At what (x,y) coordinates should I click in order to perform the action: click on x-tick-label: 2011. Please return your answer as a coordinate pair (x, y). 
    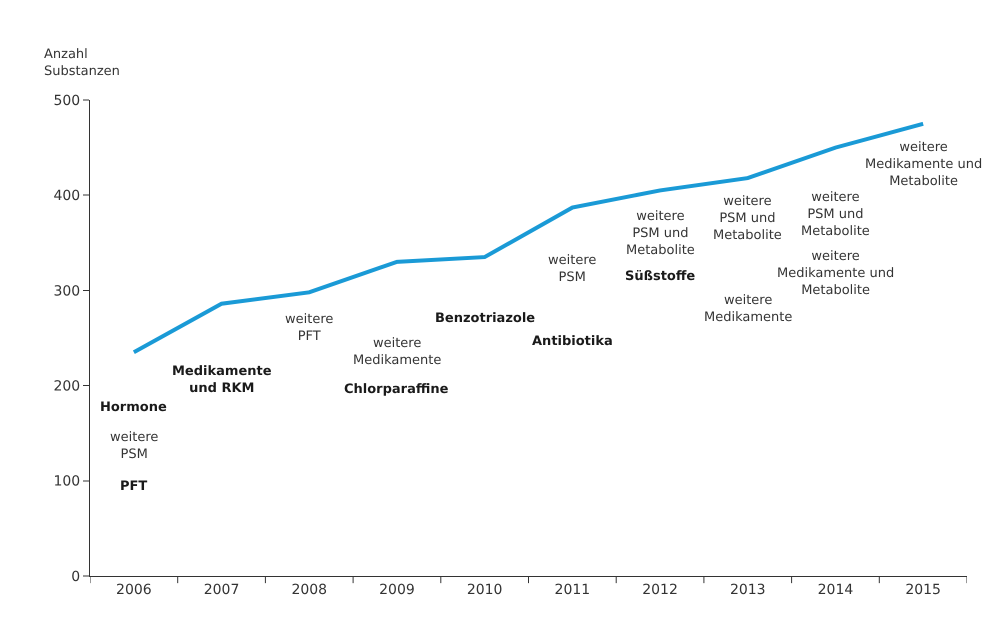
    Looking at the image, I should click on (572, 590).